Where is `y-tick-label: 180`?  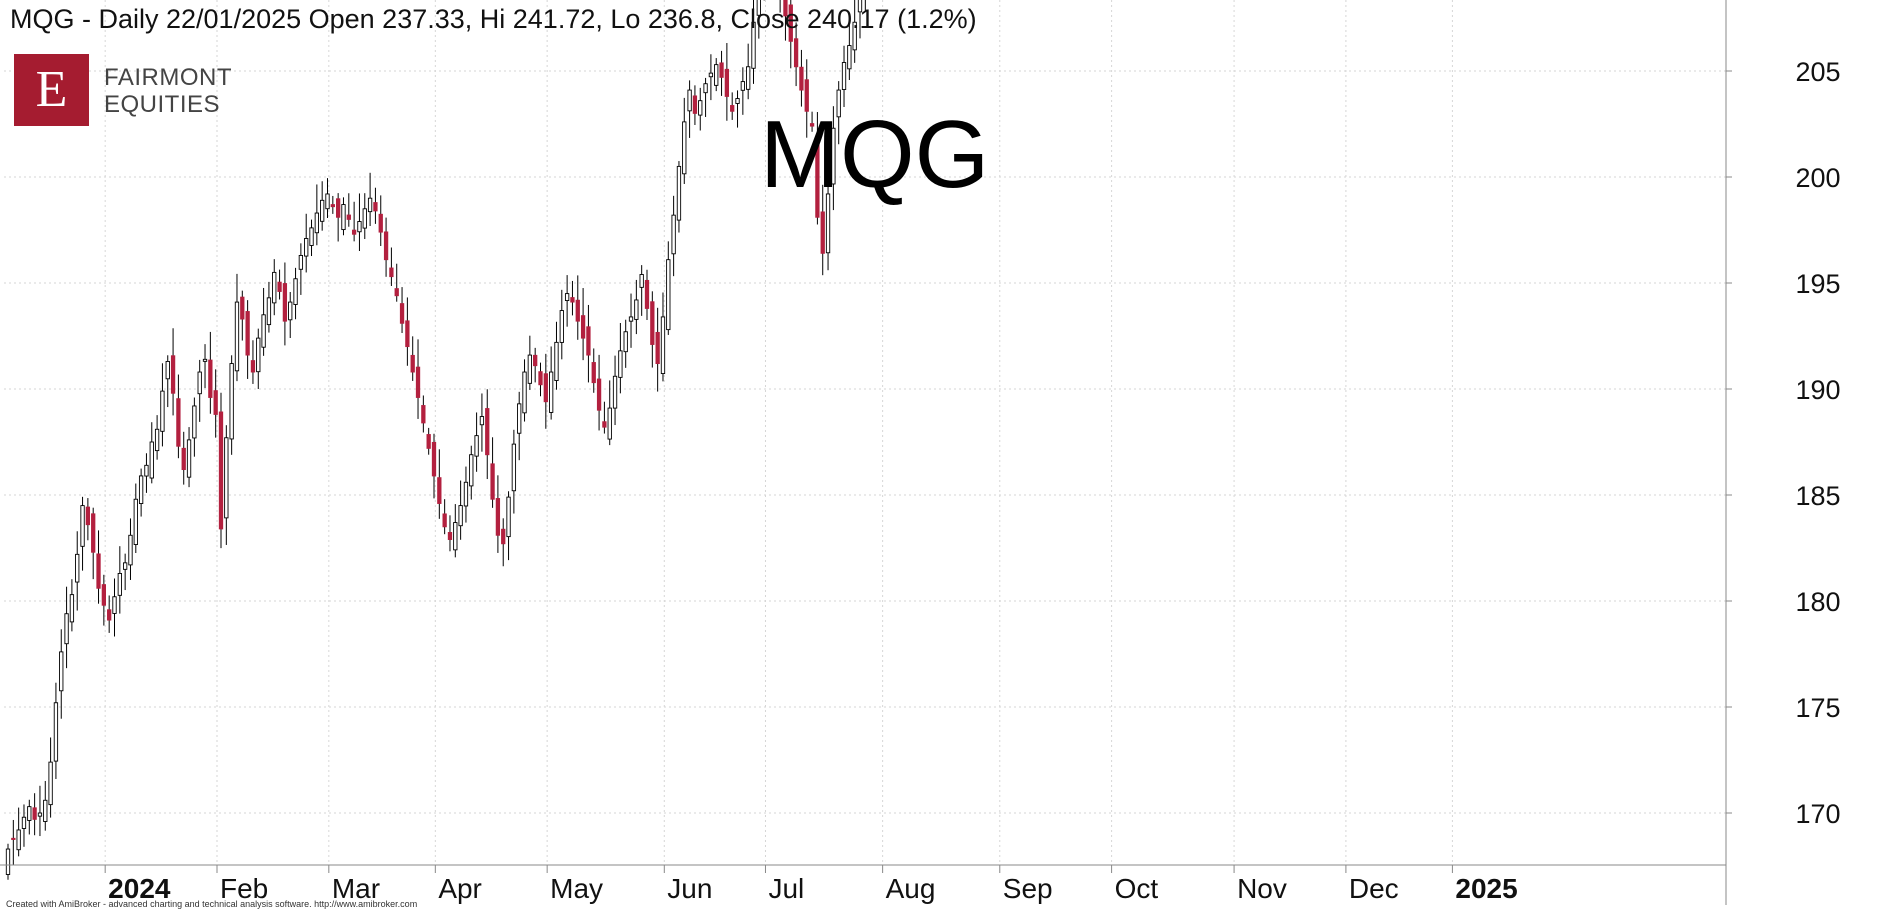
y-tick-label: 180 is located at coordinates (1817, 602).